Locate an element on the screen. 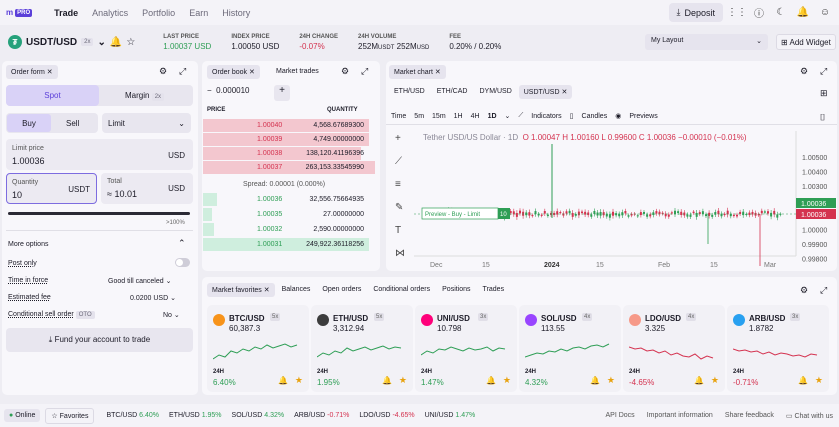 The width and height of the screenshot is (839, 427). interval-1d: 1D is located at coordinates (492, 116).